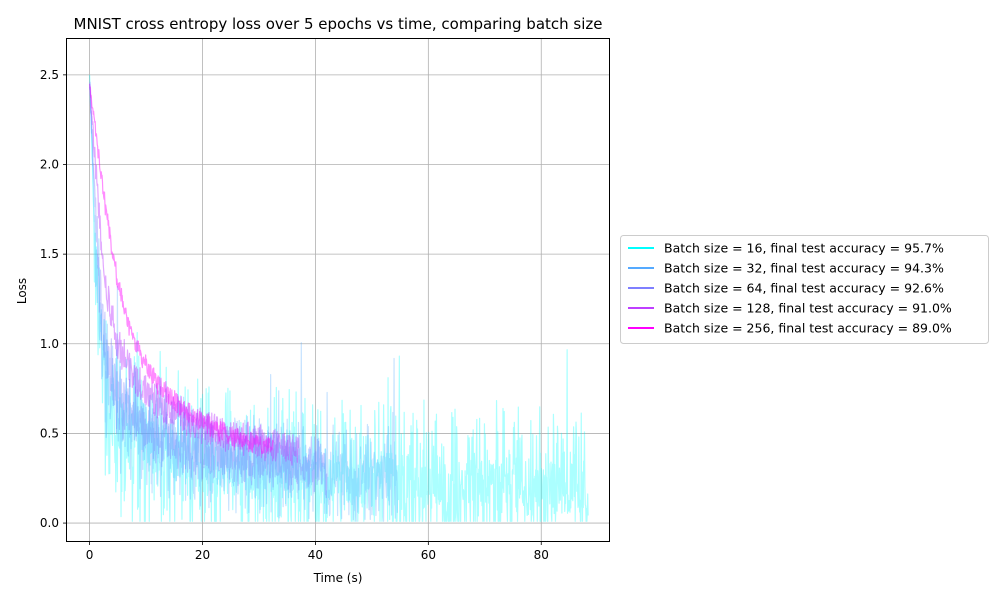 The height and width of the screenshot is (600, 1000). Describe the element at coordinates (49, 433) in the screenshot. I see `y-tick-label: 0.5` at that location.